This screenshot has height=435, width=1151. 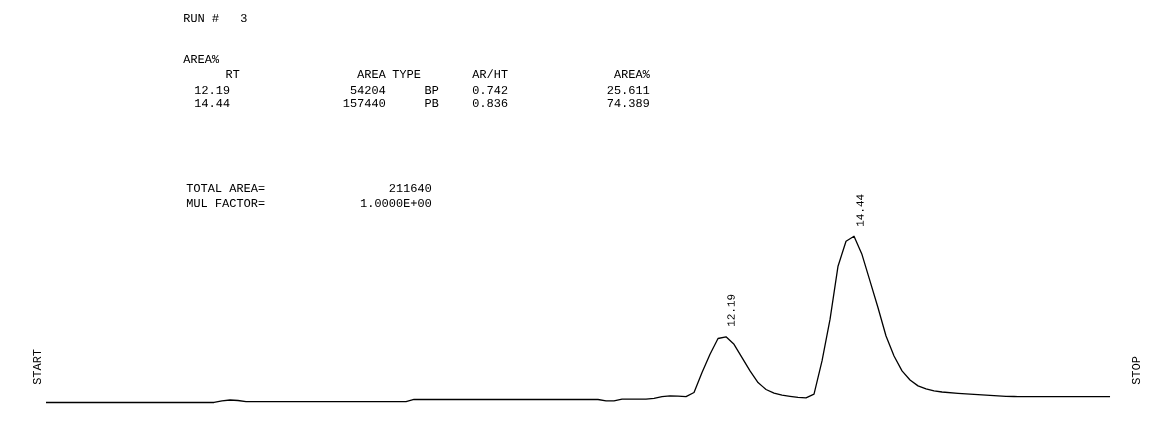 What do you see at coordinates (432, 90) in the screenshot?
I see `text: BP` at bounding box center [432, 90].